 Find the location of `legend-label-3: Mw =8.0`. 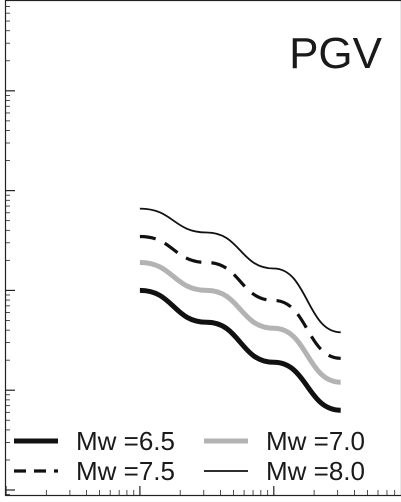

legend-label-3: Mw =8.0 is located at coordinates (315, 471).